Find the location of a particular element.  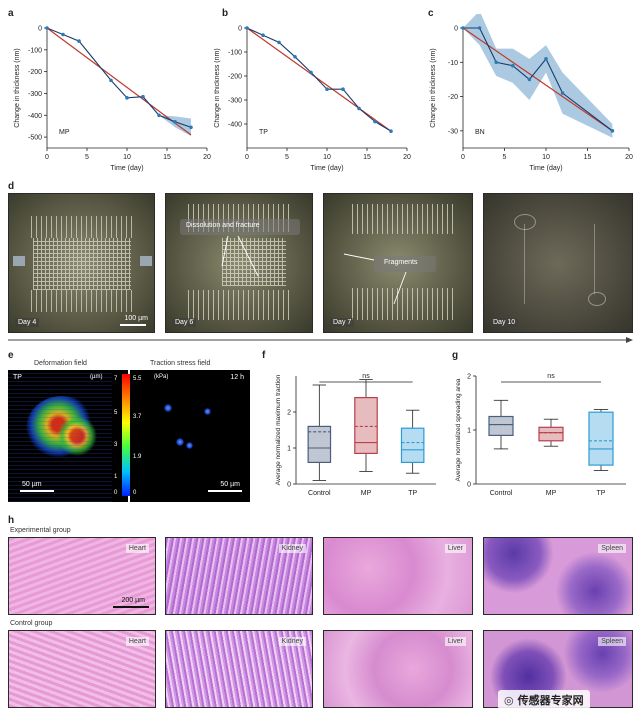

day-label: Day 4 is located at coordinates (27, 322).